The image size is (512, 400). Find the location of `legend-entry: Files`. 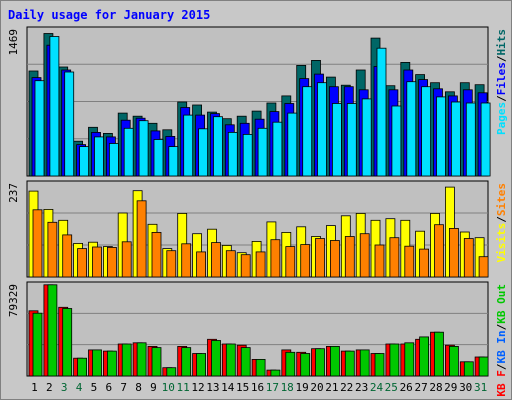

legend-entry: Files is located at coordinates (501, 78).